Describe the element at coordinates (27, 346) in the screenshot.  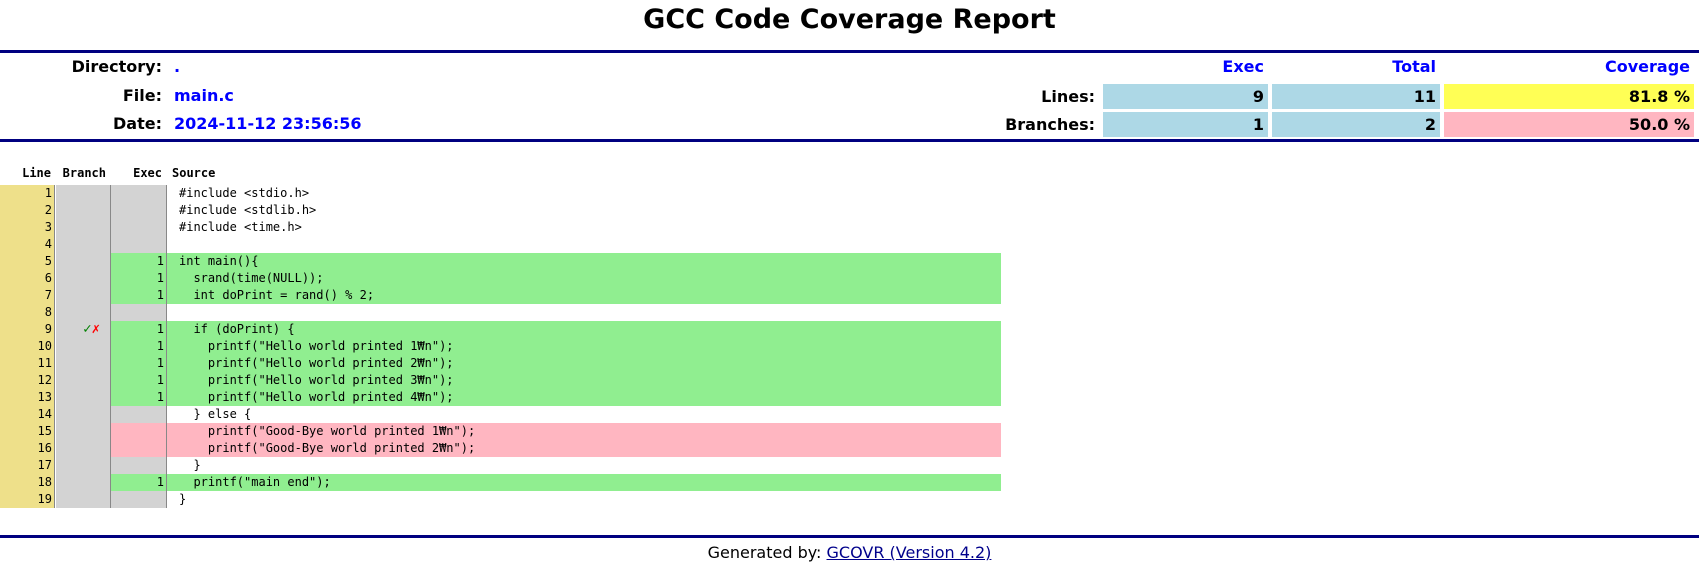
I see `line-number: 10` at that location.